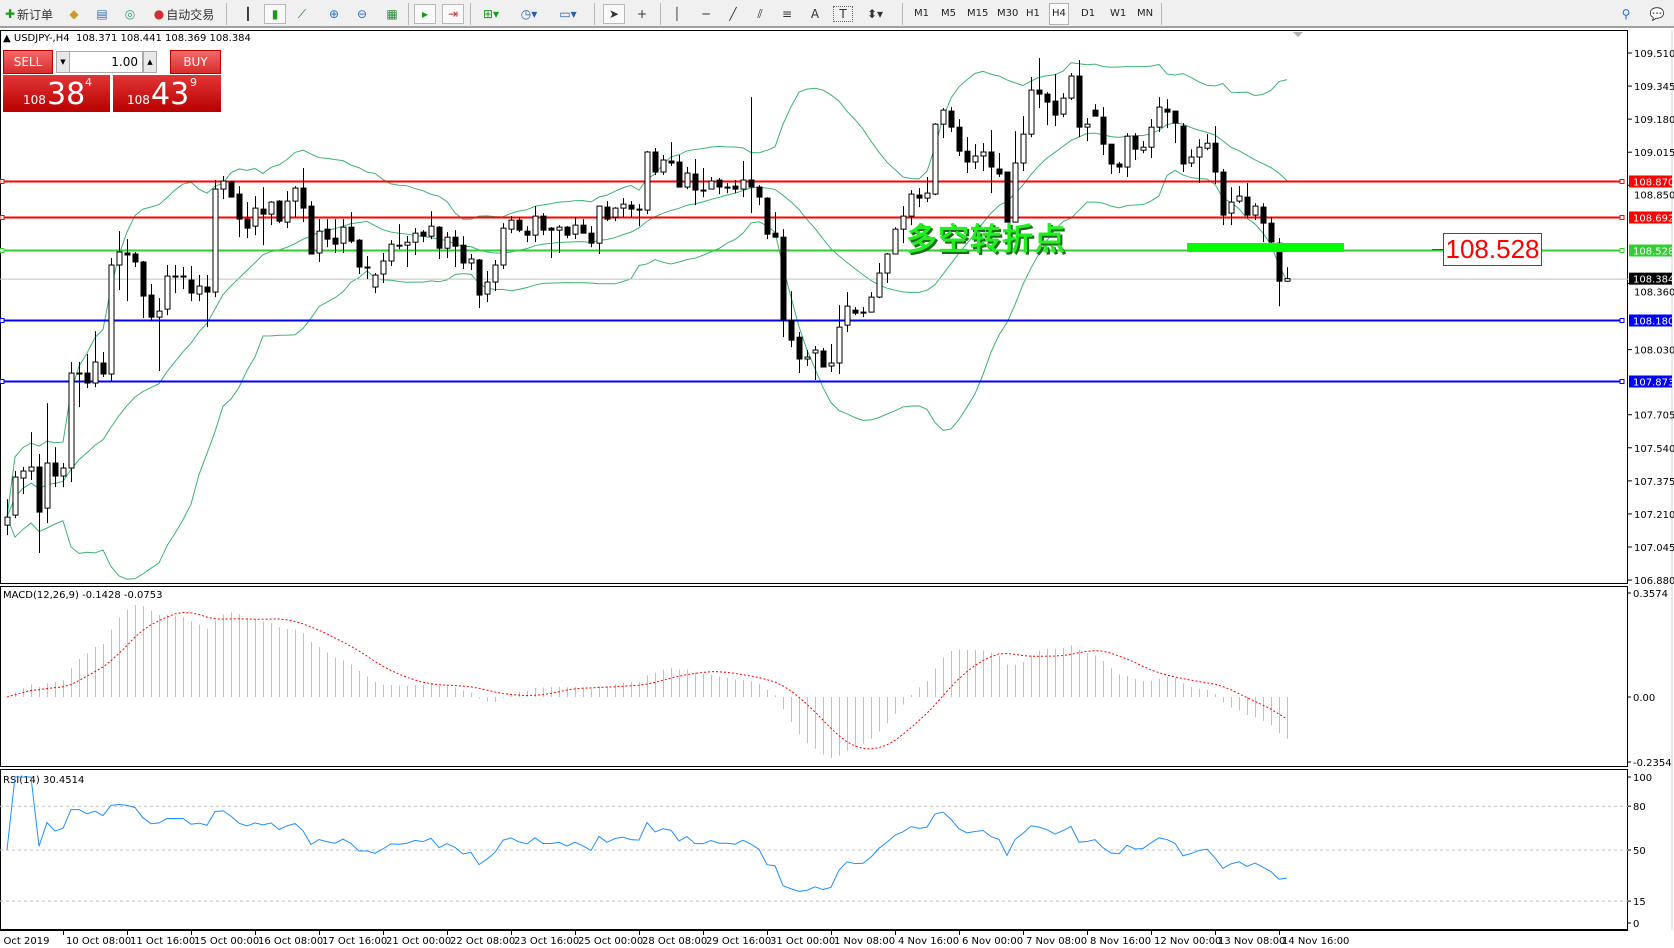  I want to click on periods-dropdown-icon: ◷▾, so click(529, 14).